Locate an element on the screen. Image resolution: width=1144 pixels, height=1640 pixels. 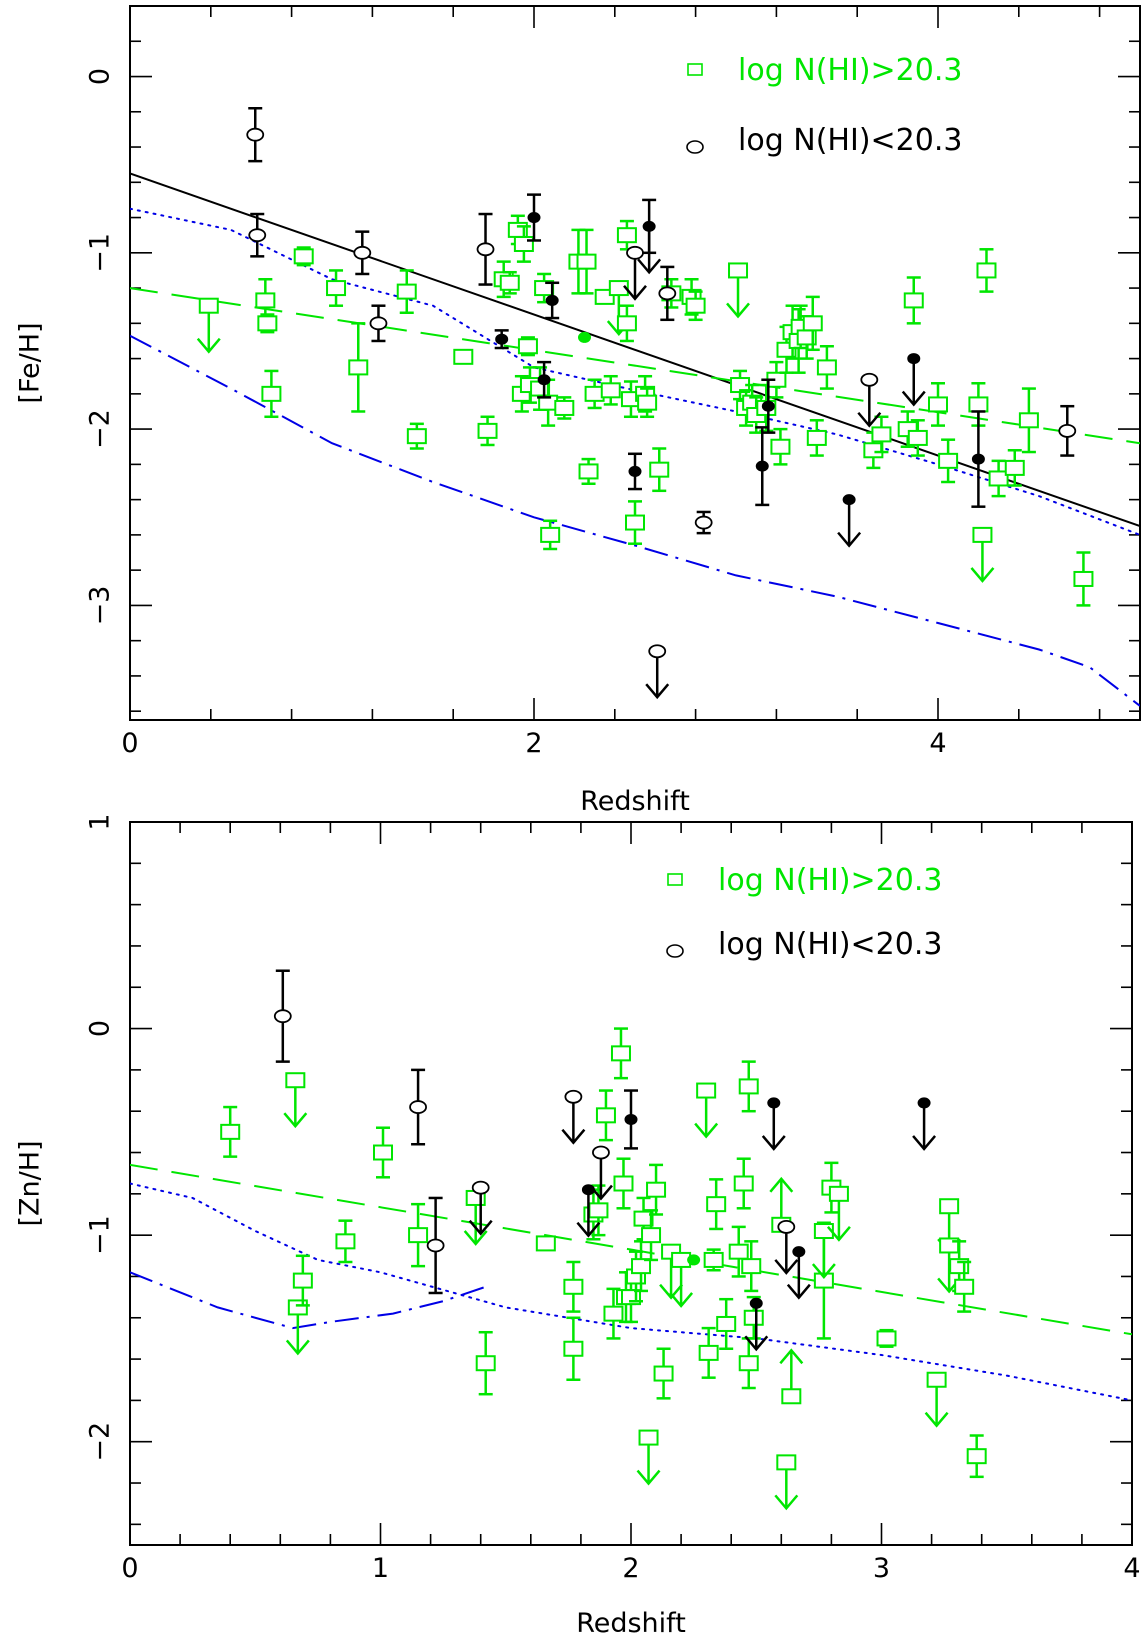
p0-legend-label-dla: log N(HI)>20.3 is located at coordinates (850, 70).